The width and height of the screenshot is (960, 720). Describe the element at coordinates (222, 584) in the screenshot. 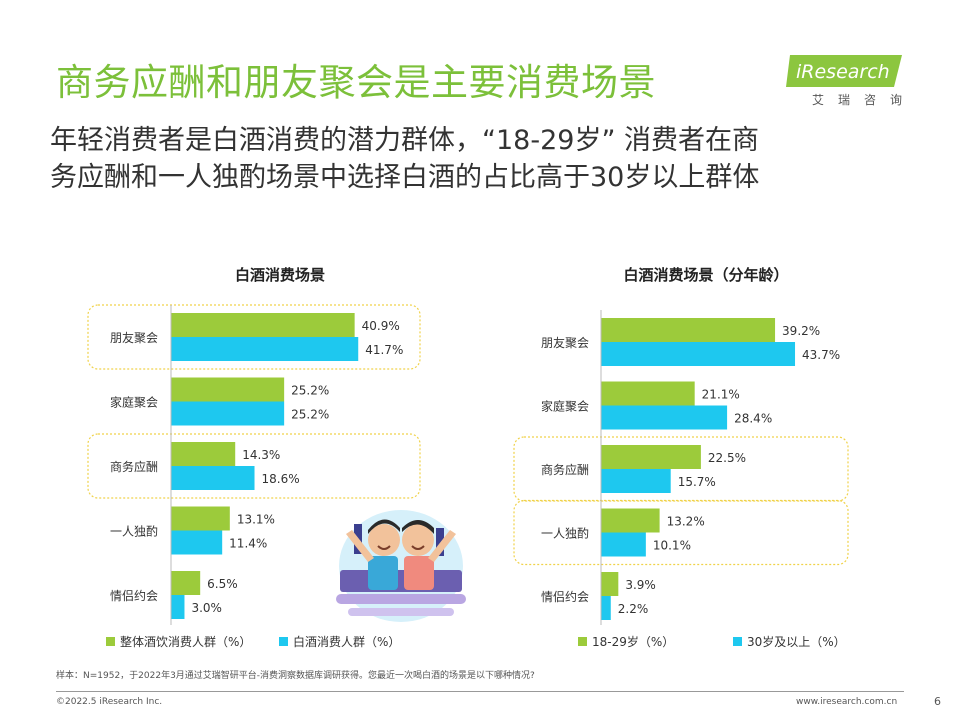

I see `data-label: 6.5%` at that location.